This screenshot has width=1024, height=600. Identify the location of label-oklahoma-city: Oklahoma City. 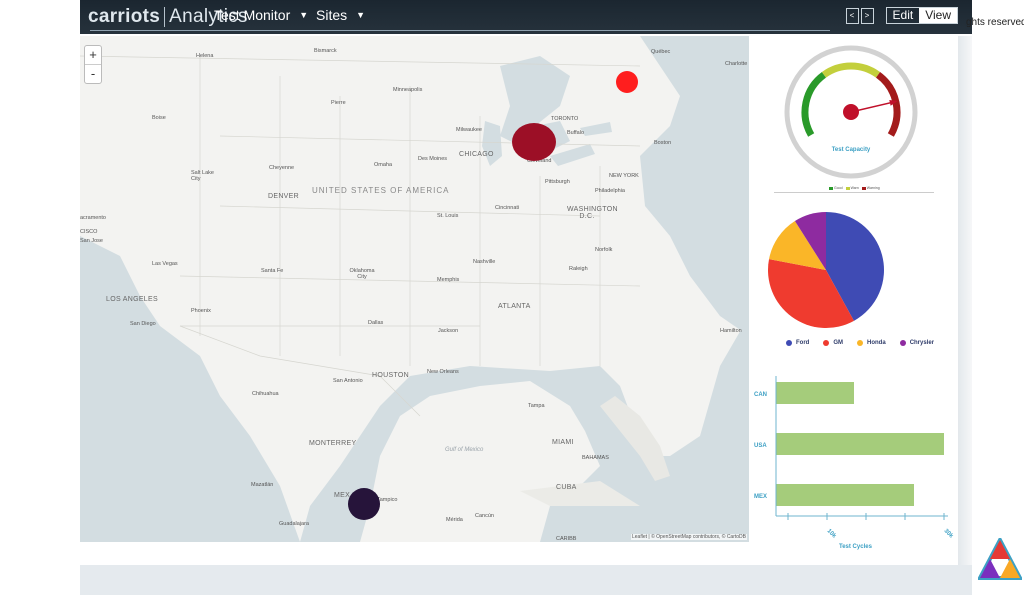
(362, 274).